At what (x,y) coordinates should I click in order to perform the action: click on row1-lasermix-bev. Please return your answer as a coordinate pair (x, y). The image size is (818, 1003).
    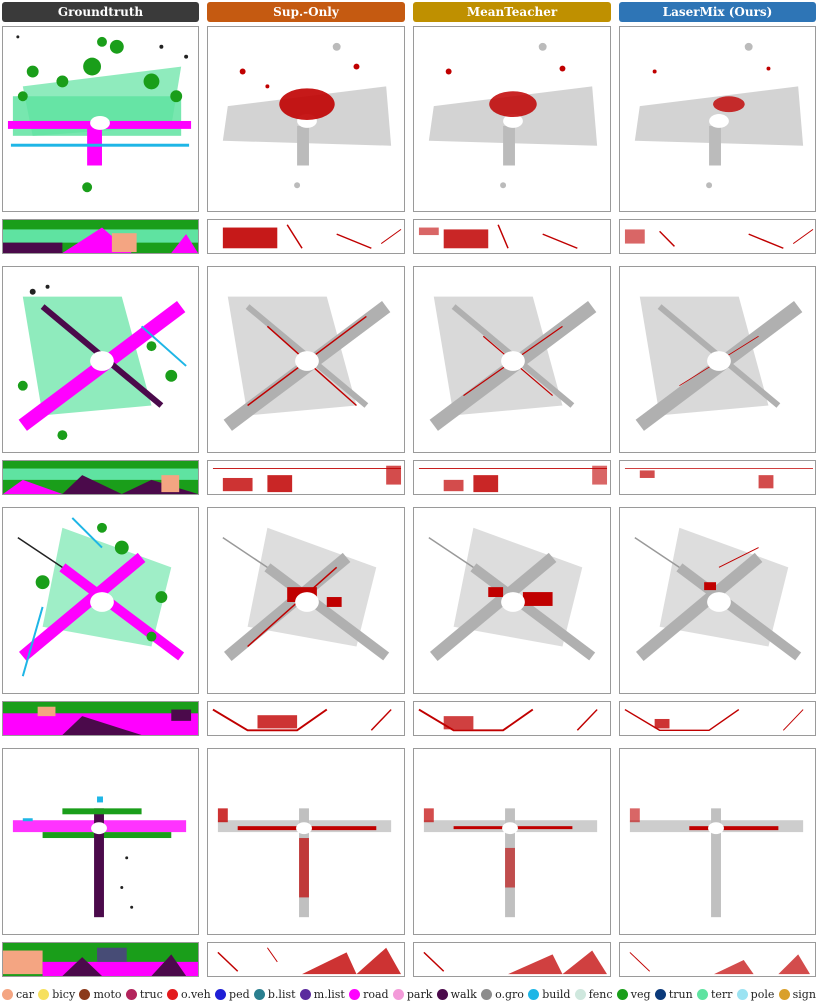
    Looking at the image, I should click on (717, 119).